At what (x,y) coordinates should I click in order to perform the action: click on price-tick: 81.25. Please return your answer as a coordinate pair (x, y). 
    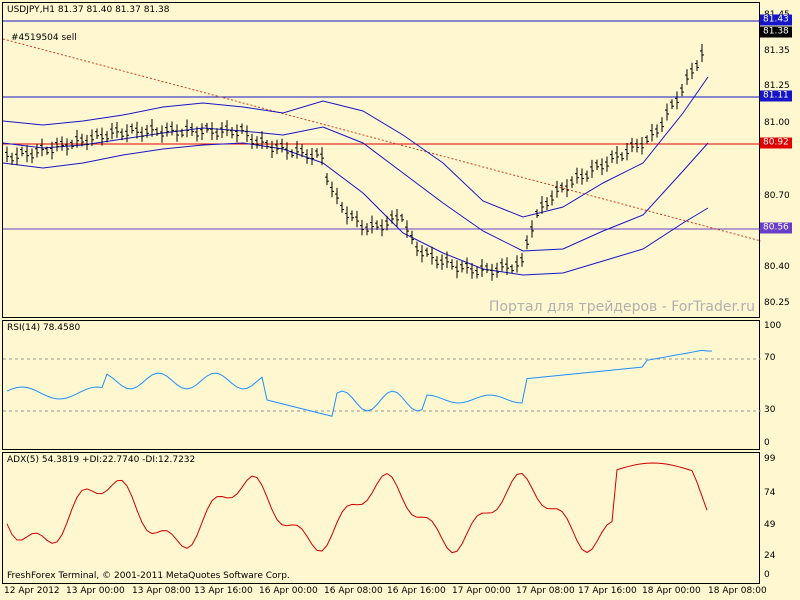
    Looking at the image, I should click on (777, 86).